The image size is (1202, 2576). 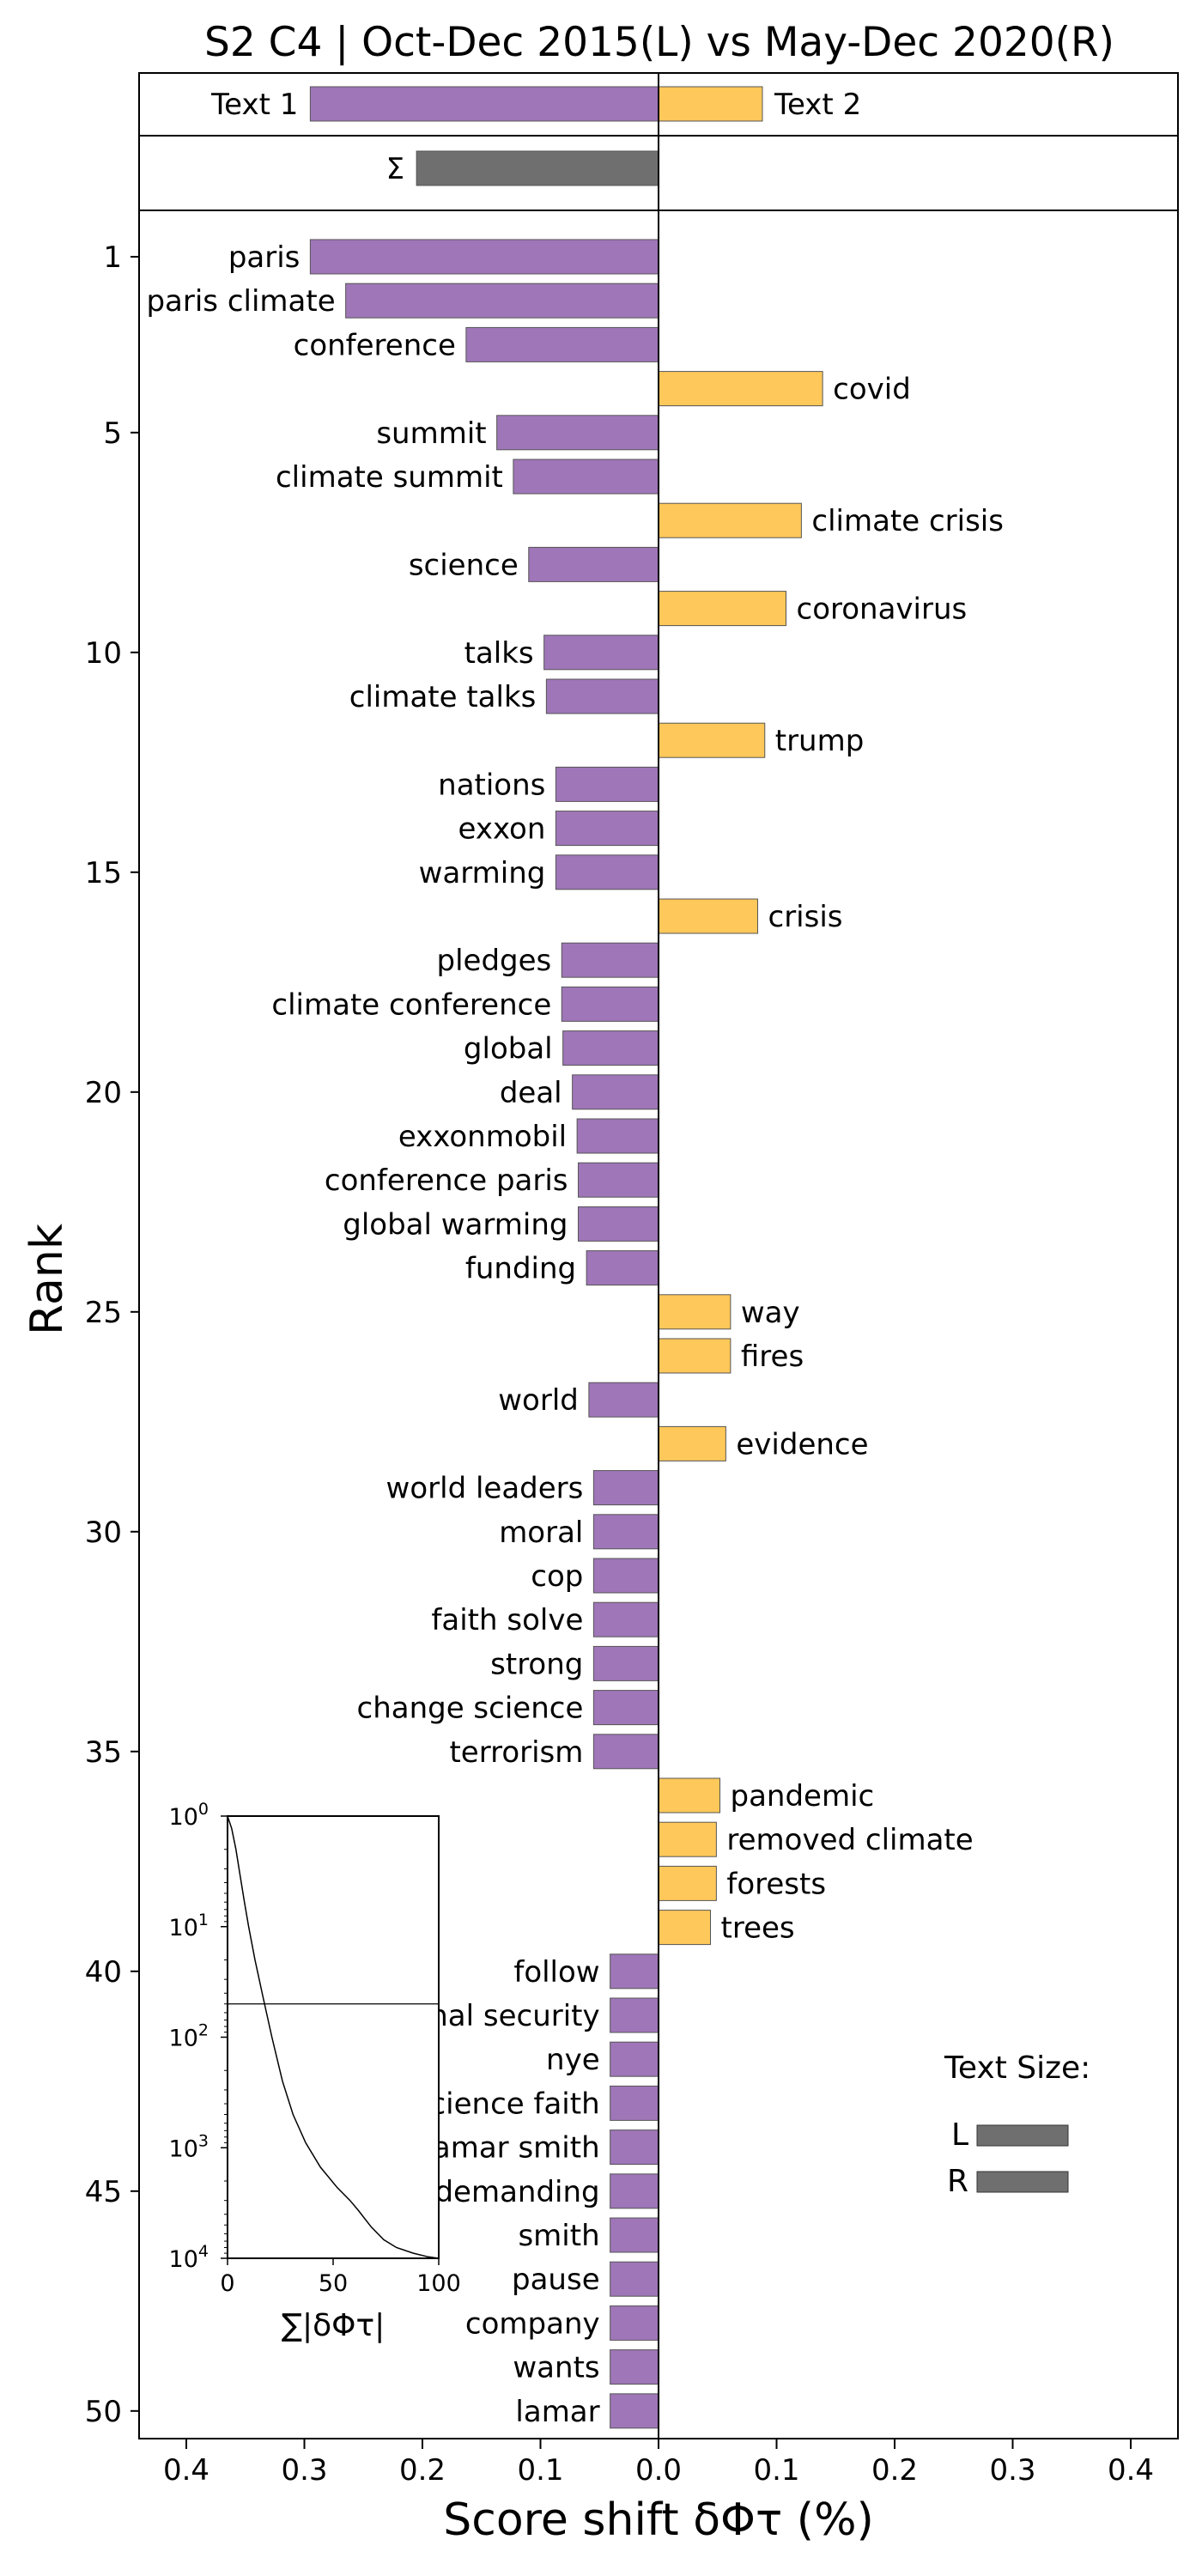 I want to click on text1-summary-bar, so click(x=484, y=104).